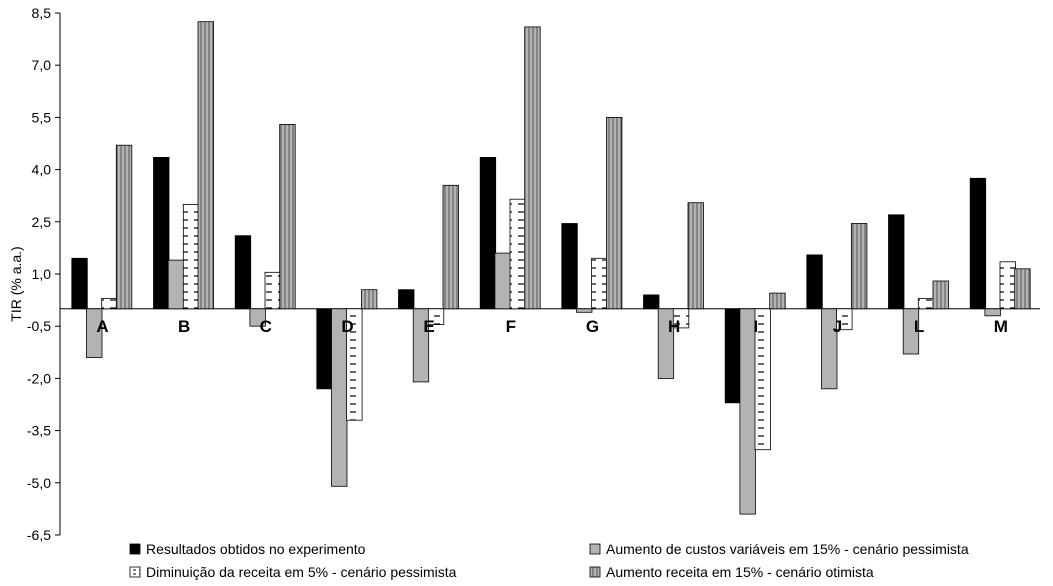 This screenshot has width=1053, height=586. I want to click on category-label-H: H, so click(674, 326).